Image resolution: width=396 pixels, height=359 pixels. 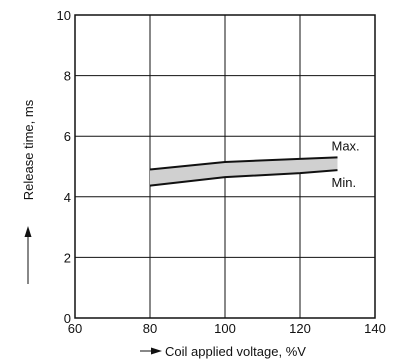 I want to click on xlabel-arrow-head, so click(x=156, y=351).